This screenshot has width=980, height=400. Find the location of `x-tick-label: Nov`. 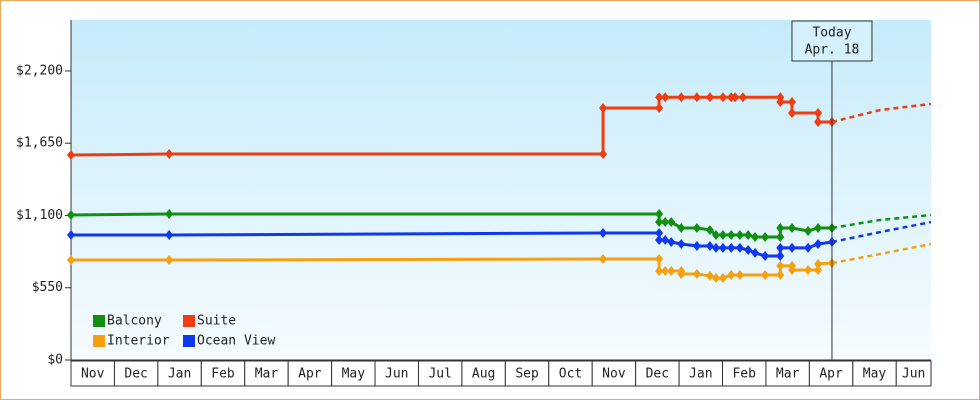

x-tick-label: Nov is located at coordinates (93, 374).